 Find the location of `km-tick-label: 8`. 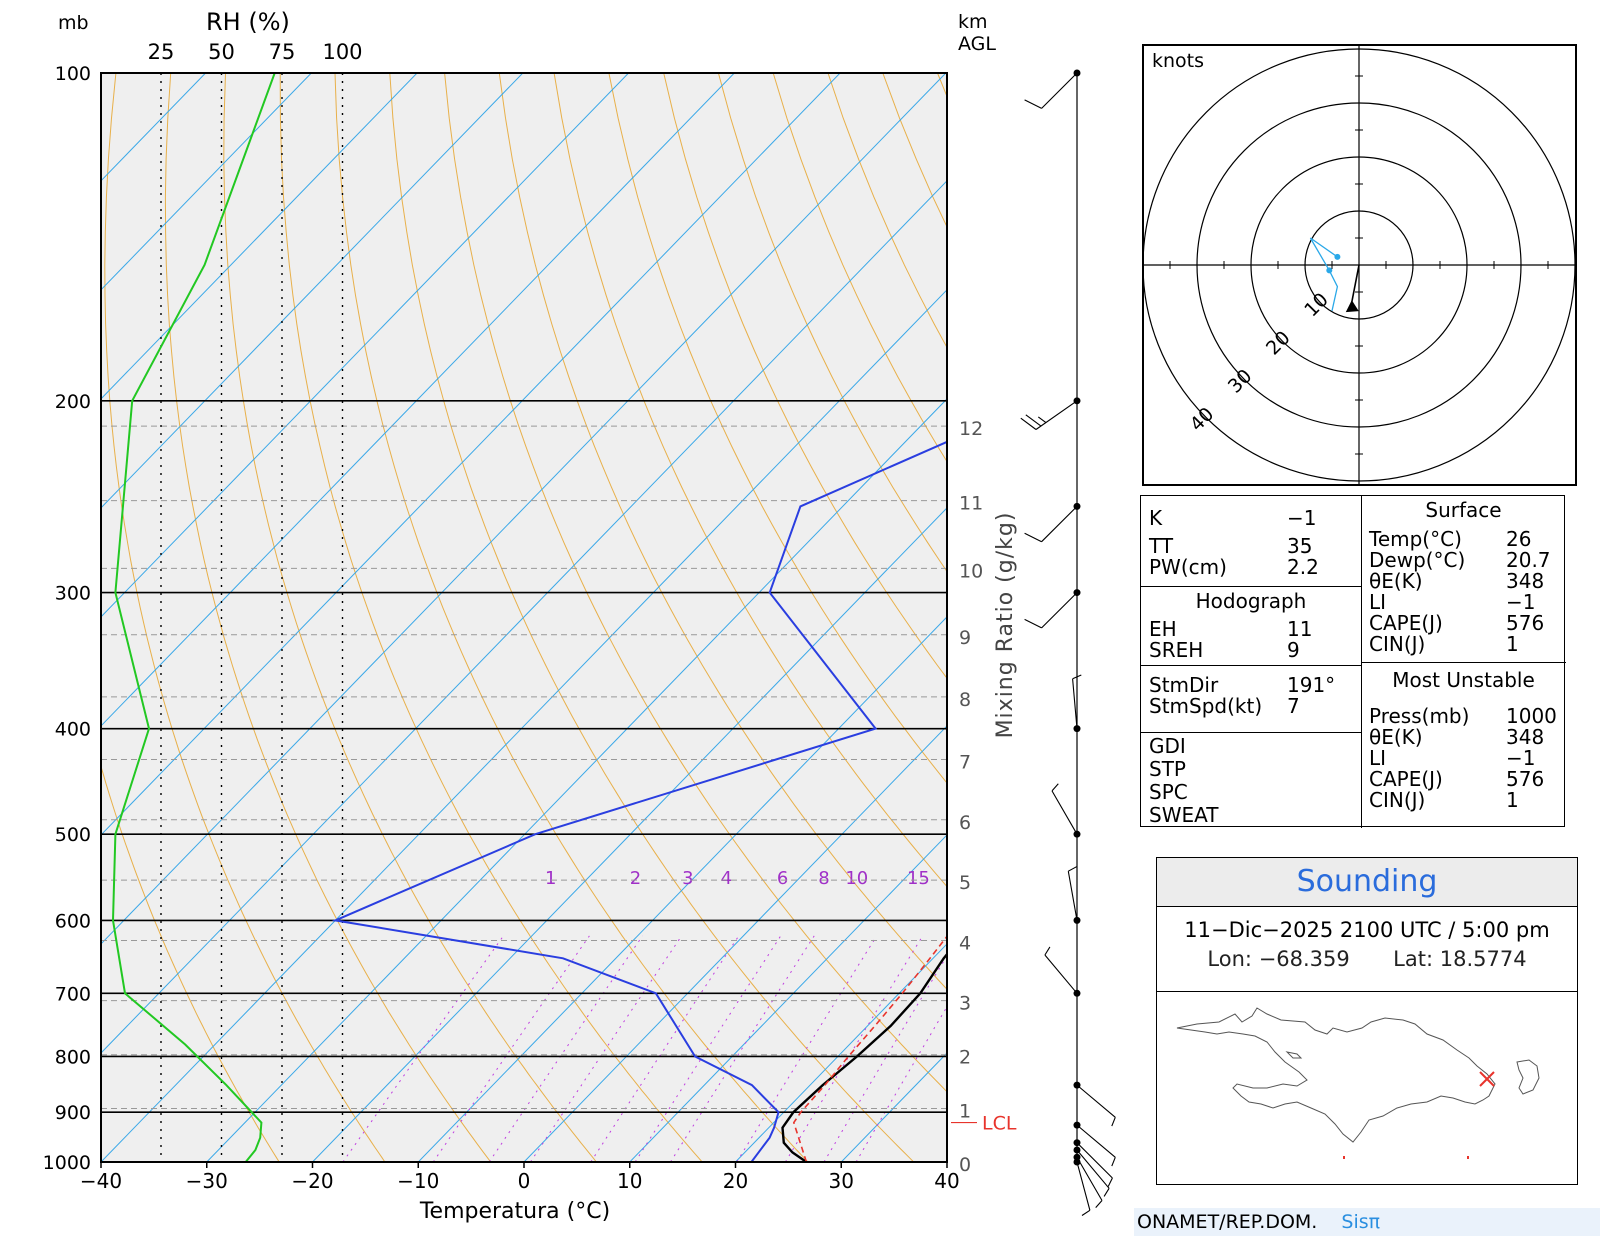

km-tick-label: 8 is located at coordinates (965, 700).